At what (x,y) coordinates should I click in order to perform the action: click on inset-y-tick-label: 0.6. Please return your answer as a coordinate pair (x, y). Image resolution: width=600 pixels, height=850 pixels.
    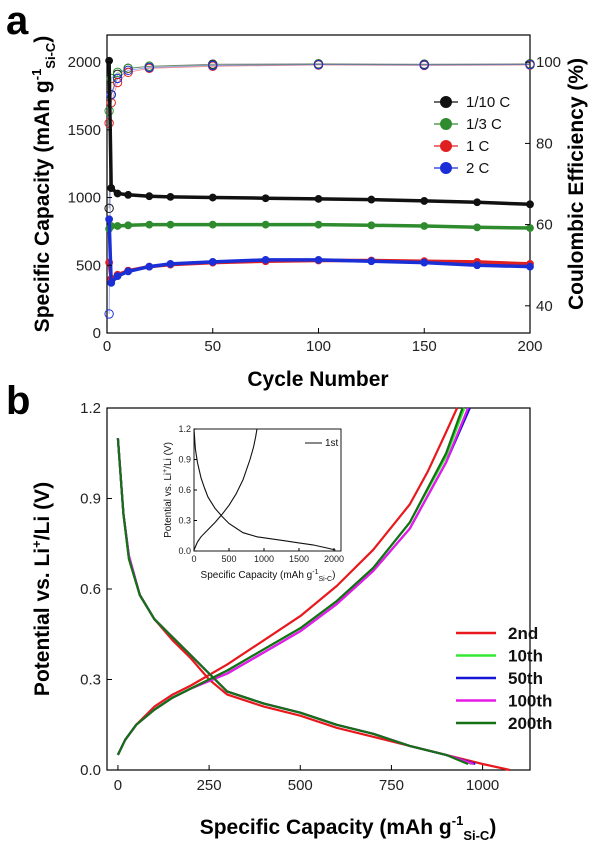
    Looking at the image, I should click on (184, 490).